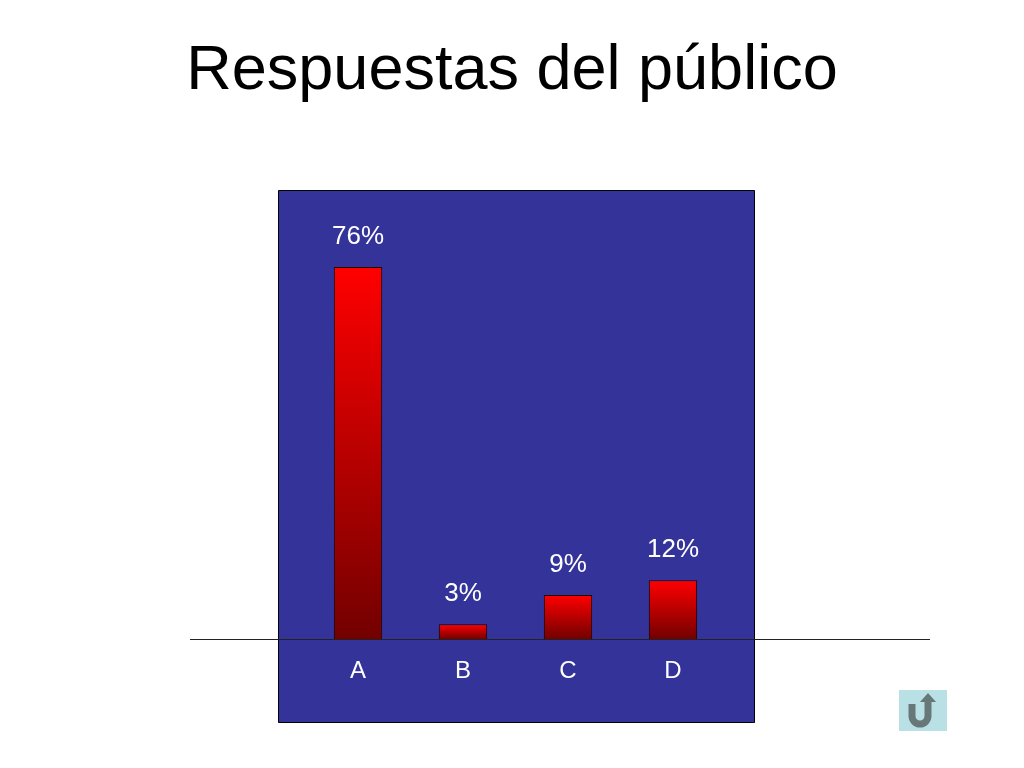 This screenshot has height=768, width=1024. What do you see at coordinates (463, 592) in the screenshot?
I see `data-label: 3%` at bounding box center [463, 592].